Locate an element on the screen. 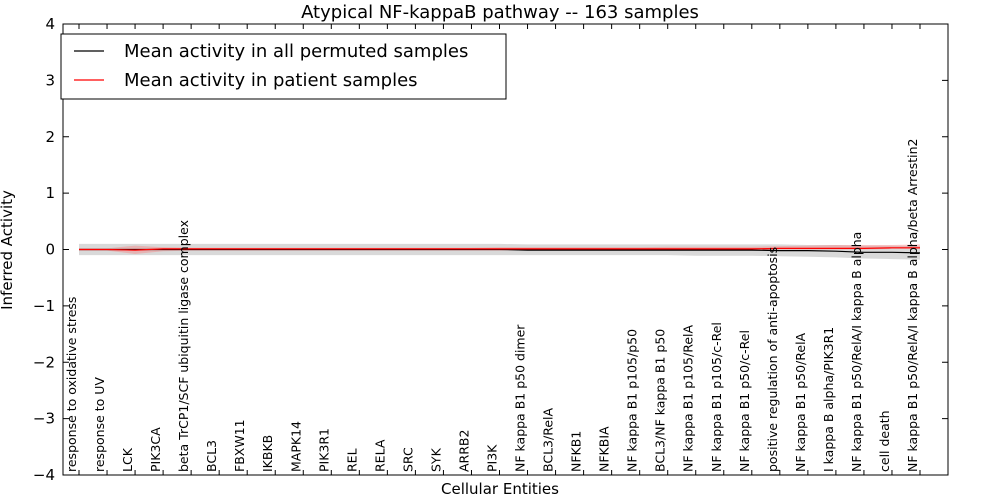 This screenshot has width=1000, height=500. entity-label: BCL3/NF kappa B1 p50 is located at coordinates (660, 400).